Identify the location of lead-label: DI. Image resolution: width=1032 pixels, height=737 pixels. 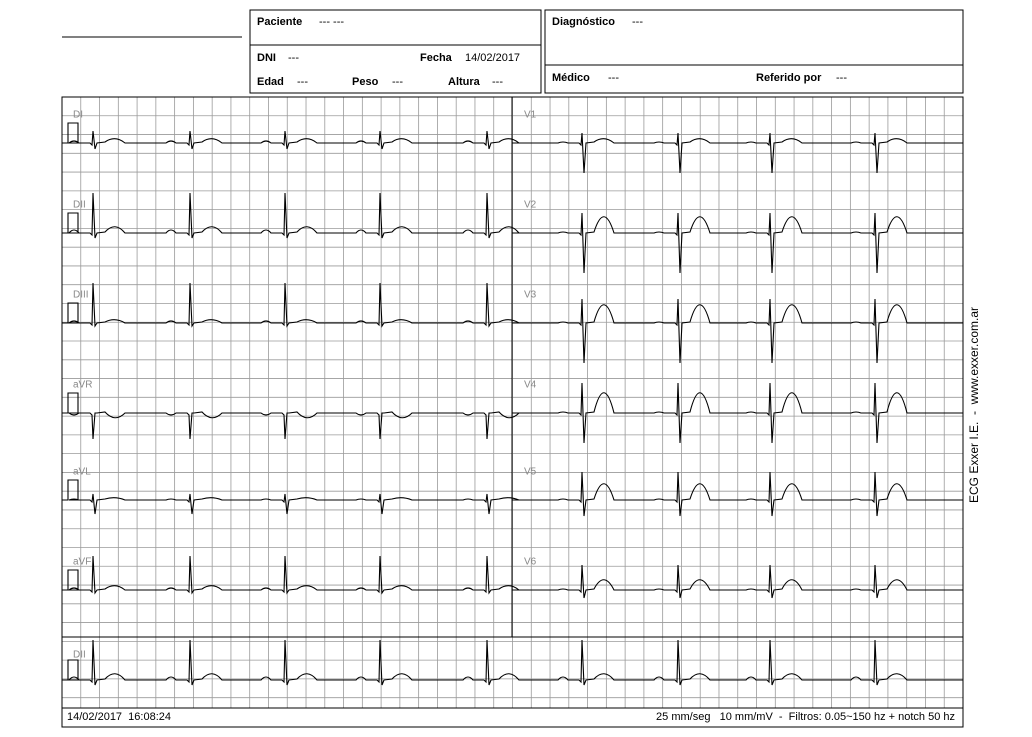
(78, 115).